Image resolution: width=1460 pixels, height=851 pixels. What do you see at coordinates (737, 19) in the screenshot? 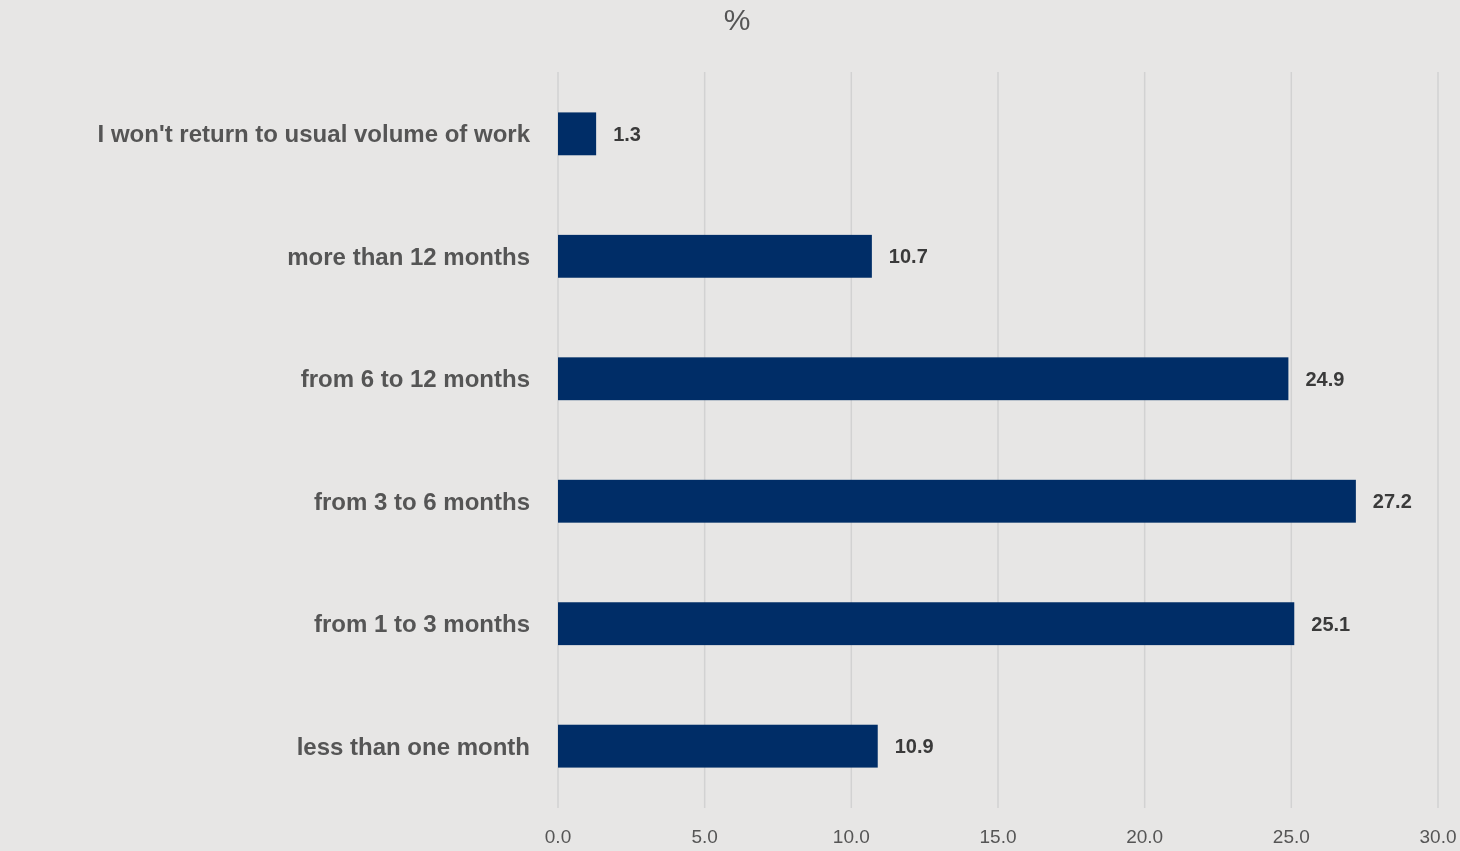
I see `chart-title: %` at bounding box center [737, 19].